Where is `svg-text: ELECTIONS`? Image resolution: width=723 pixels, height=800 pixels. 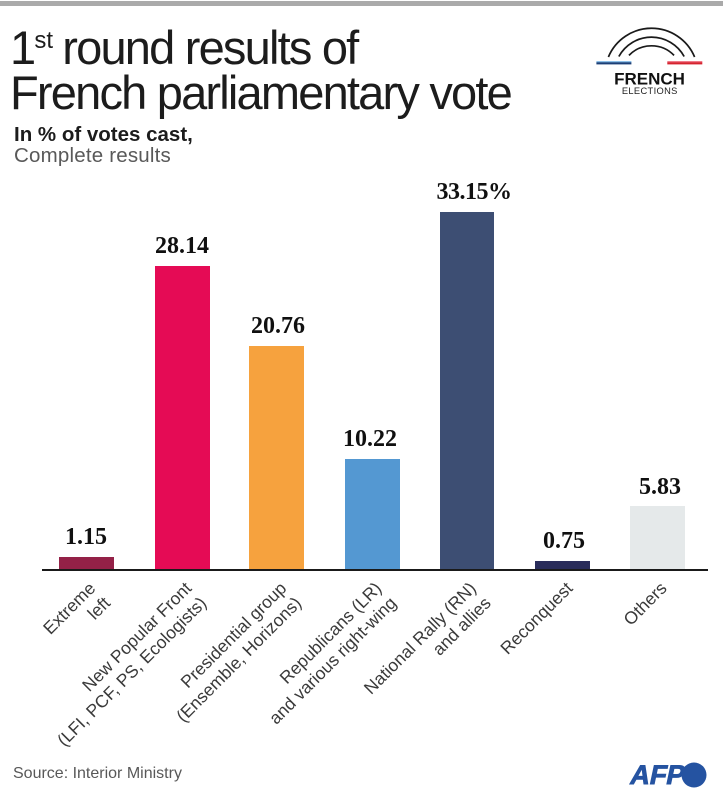 svg-text: ELECTIONS is located at coordinates (650, 91).